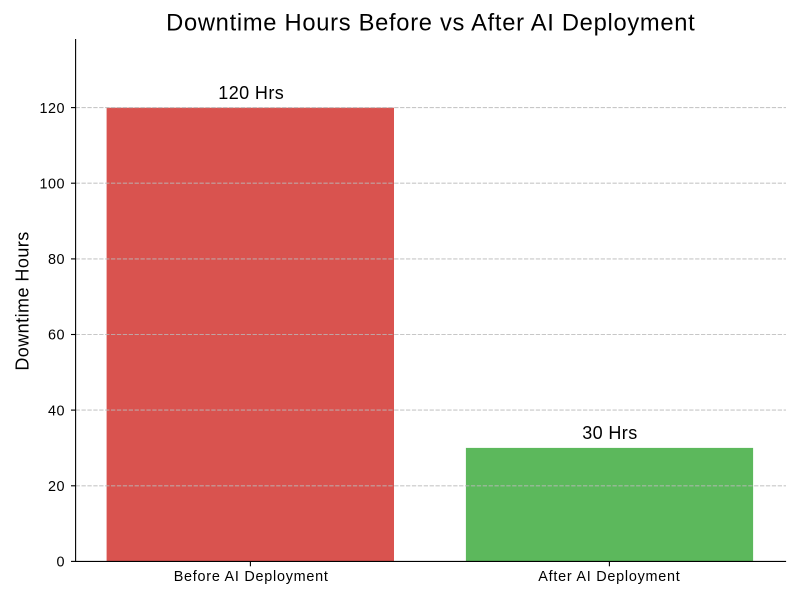 This screenshot has height=605, width=800. What do you see at coordinates (52, 109) in the screenshot?
I see `svg-text: 120` at bounding box center [52, 109].